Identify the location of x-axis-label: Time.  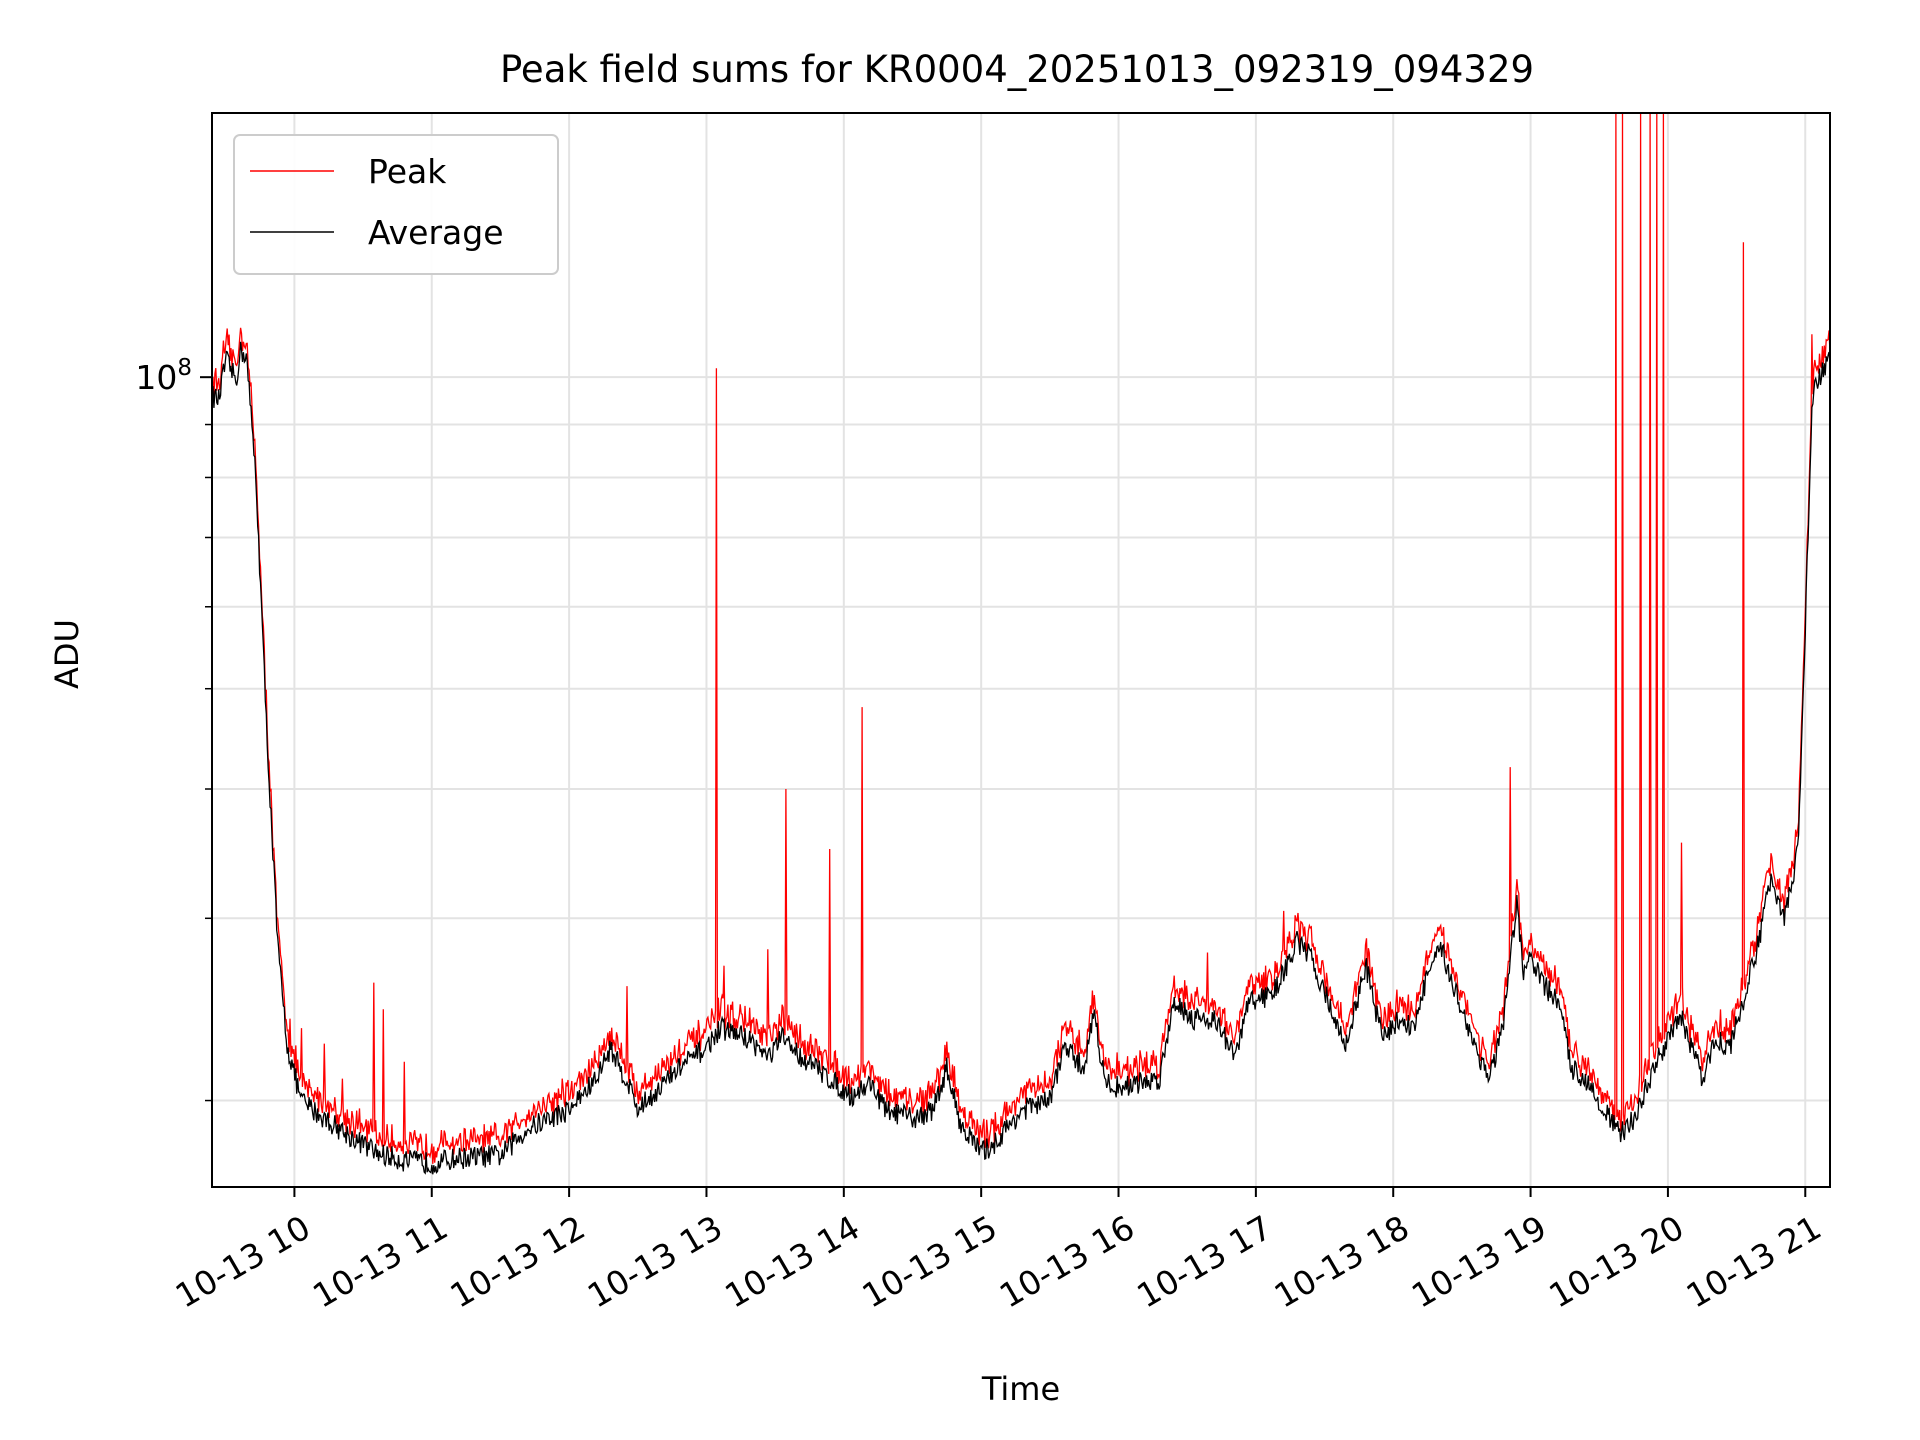
(1020, 1389).